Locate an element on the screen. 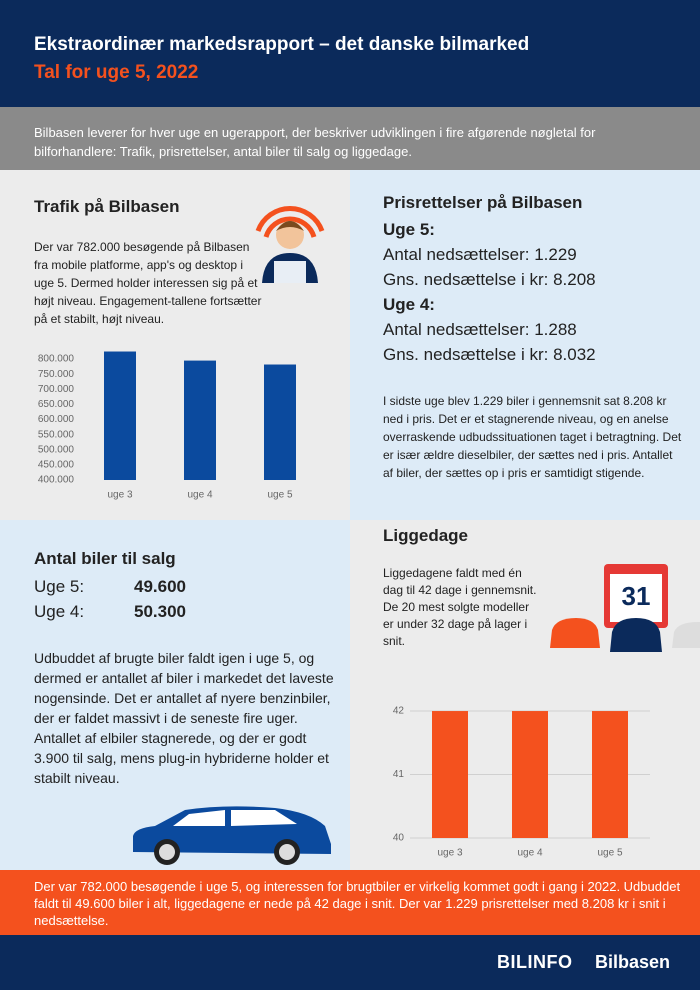  car-icon is located at coordinates (232, 835).